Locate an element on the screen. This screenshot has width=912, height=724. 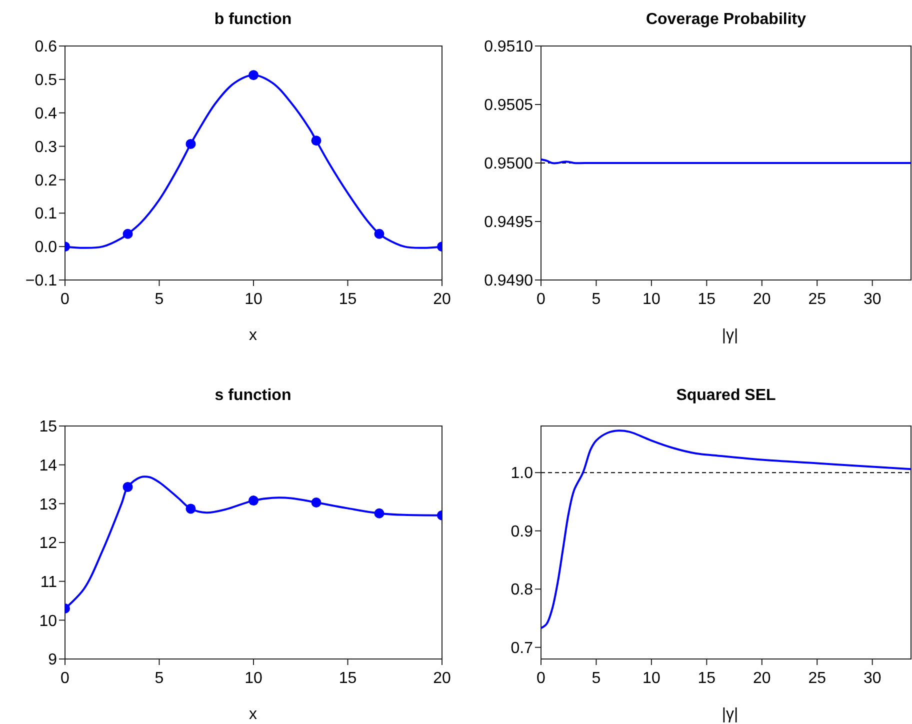
y-tick-label: 9 is located at coordinates (53, 660).